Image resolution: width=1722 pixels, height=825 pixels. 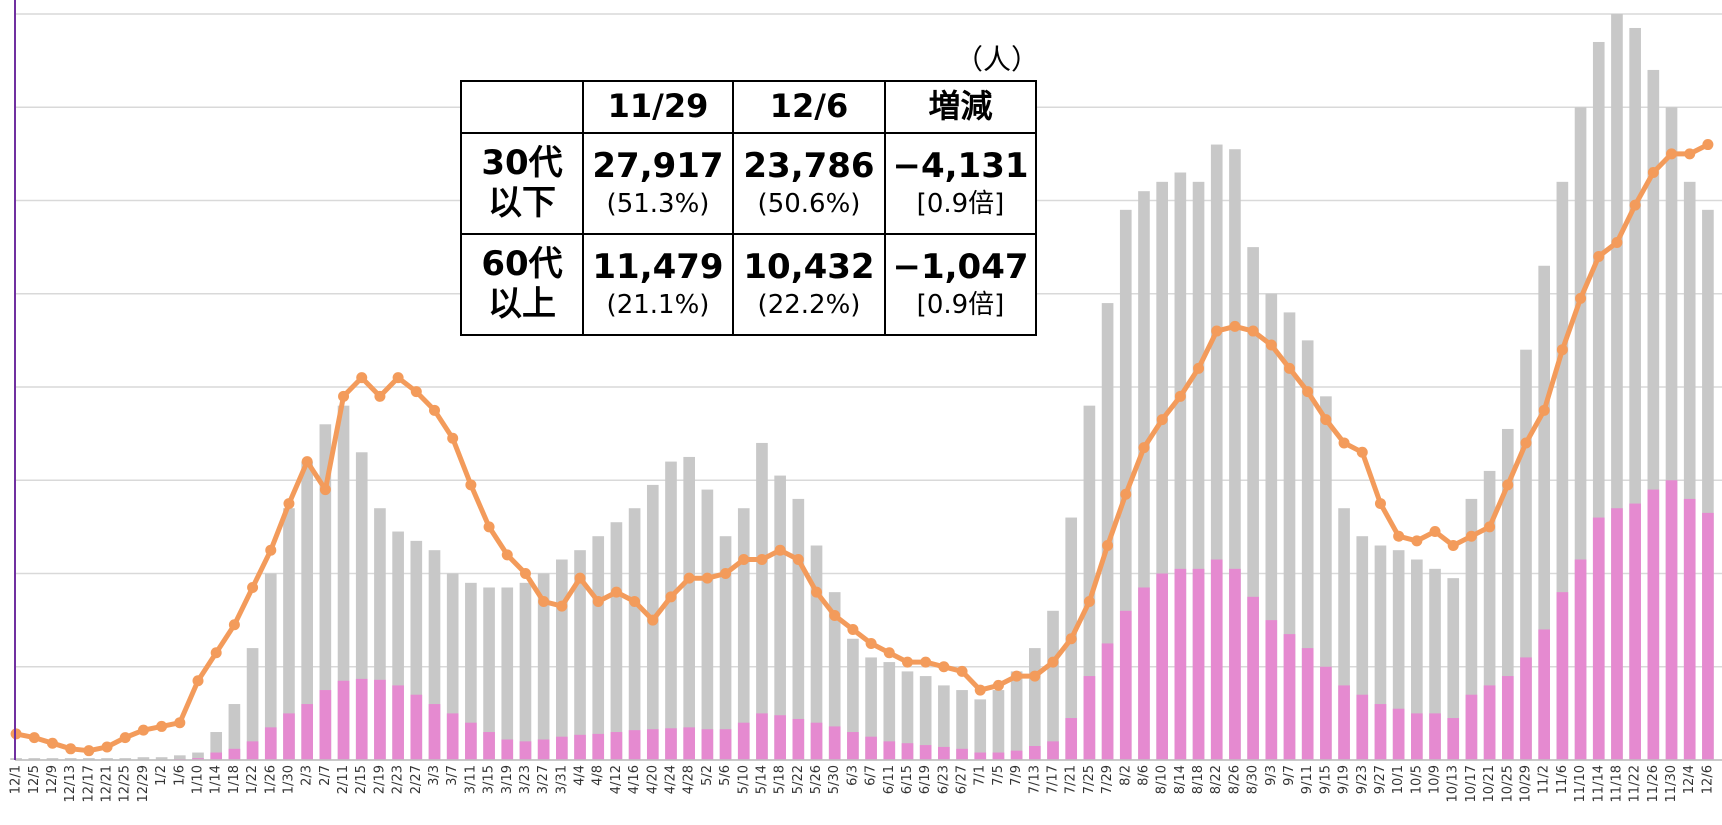 What do you see at coordinates (889, 779) in the screenshot?
I see `x-tick-label: 6/11` at bounding box center [889, 779].